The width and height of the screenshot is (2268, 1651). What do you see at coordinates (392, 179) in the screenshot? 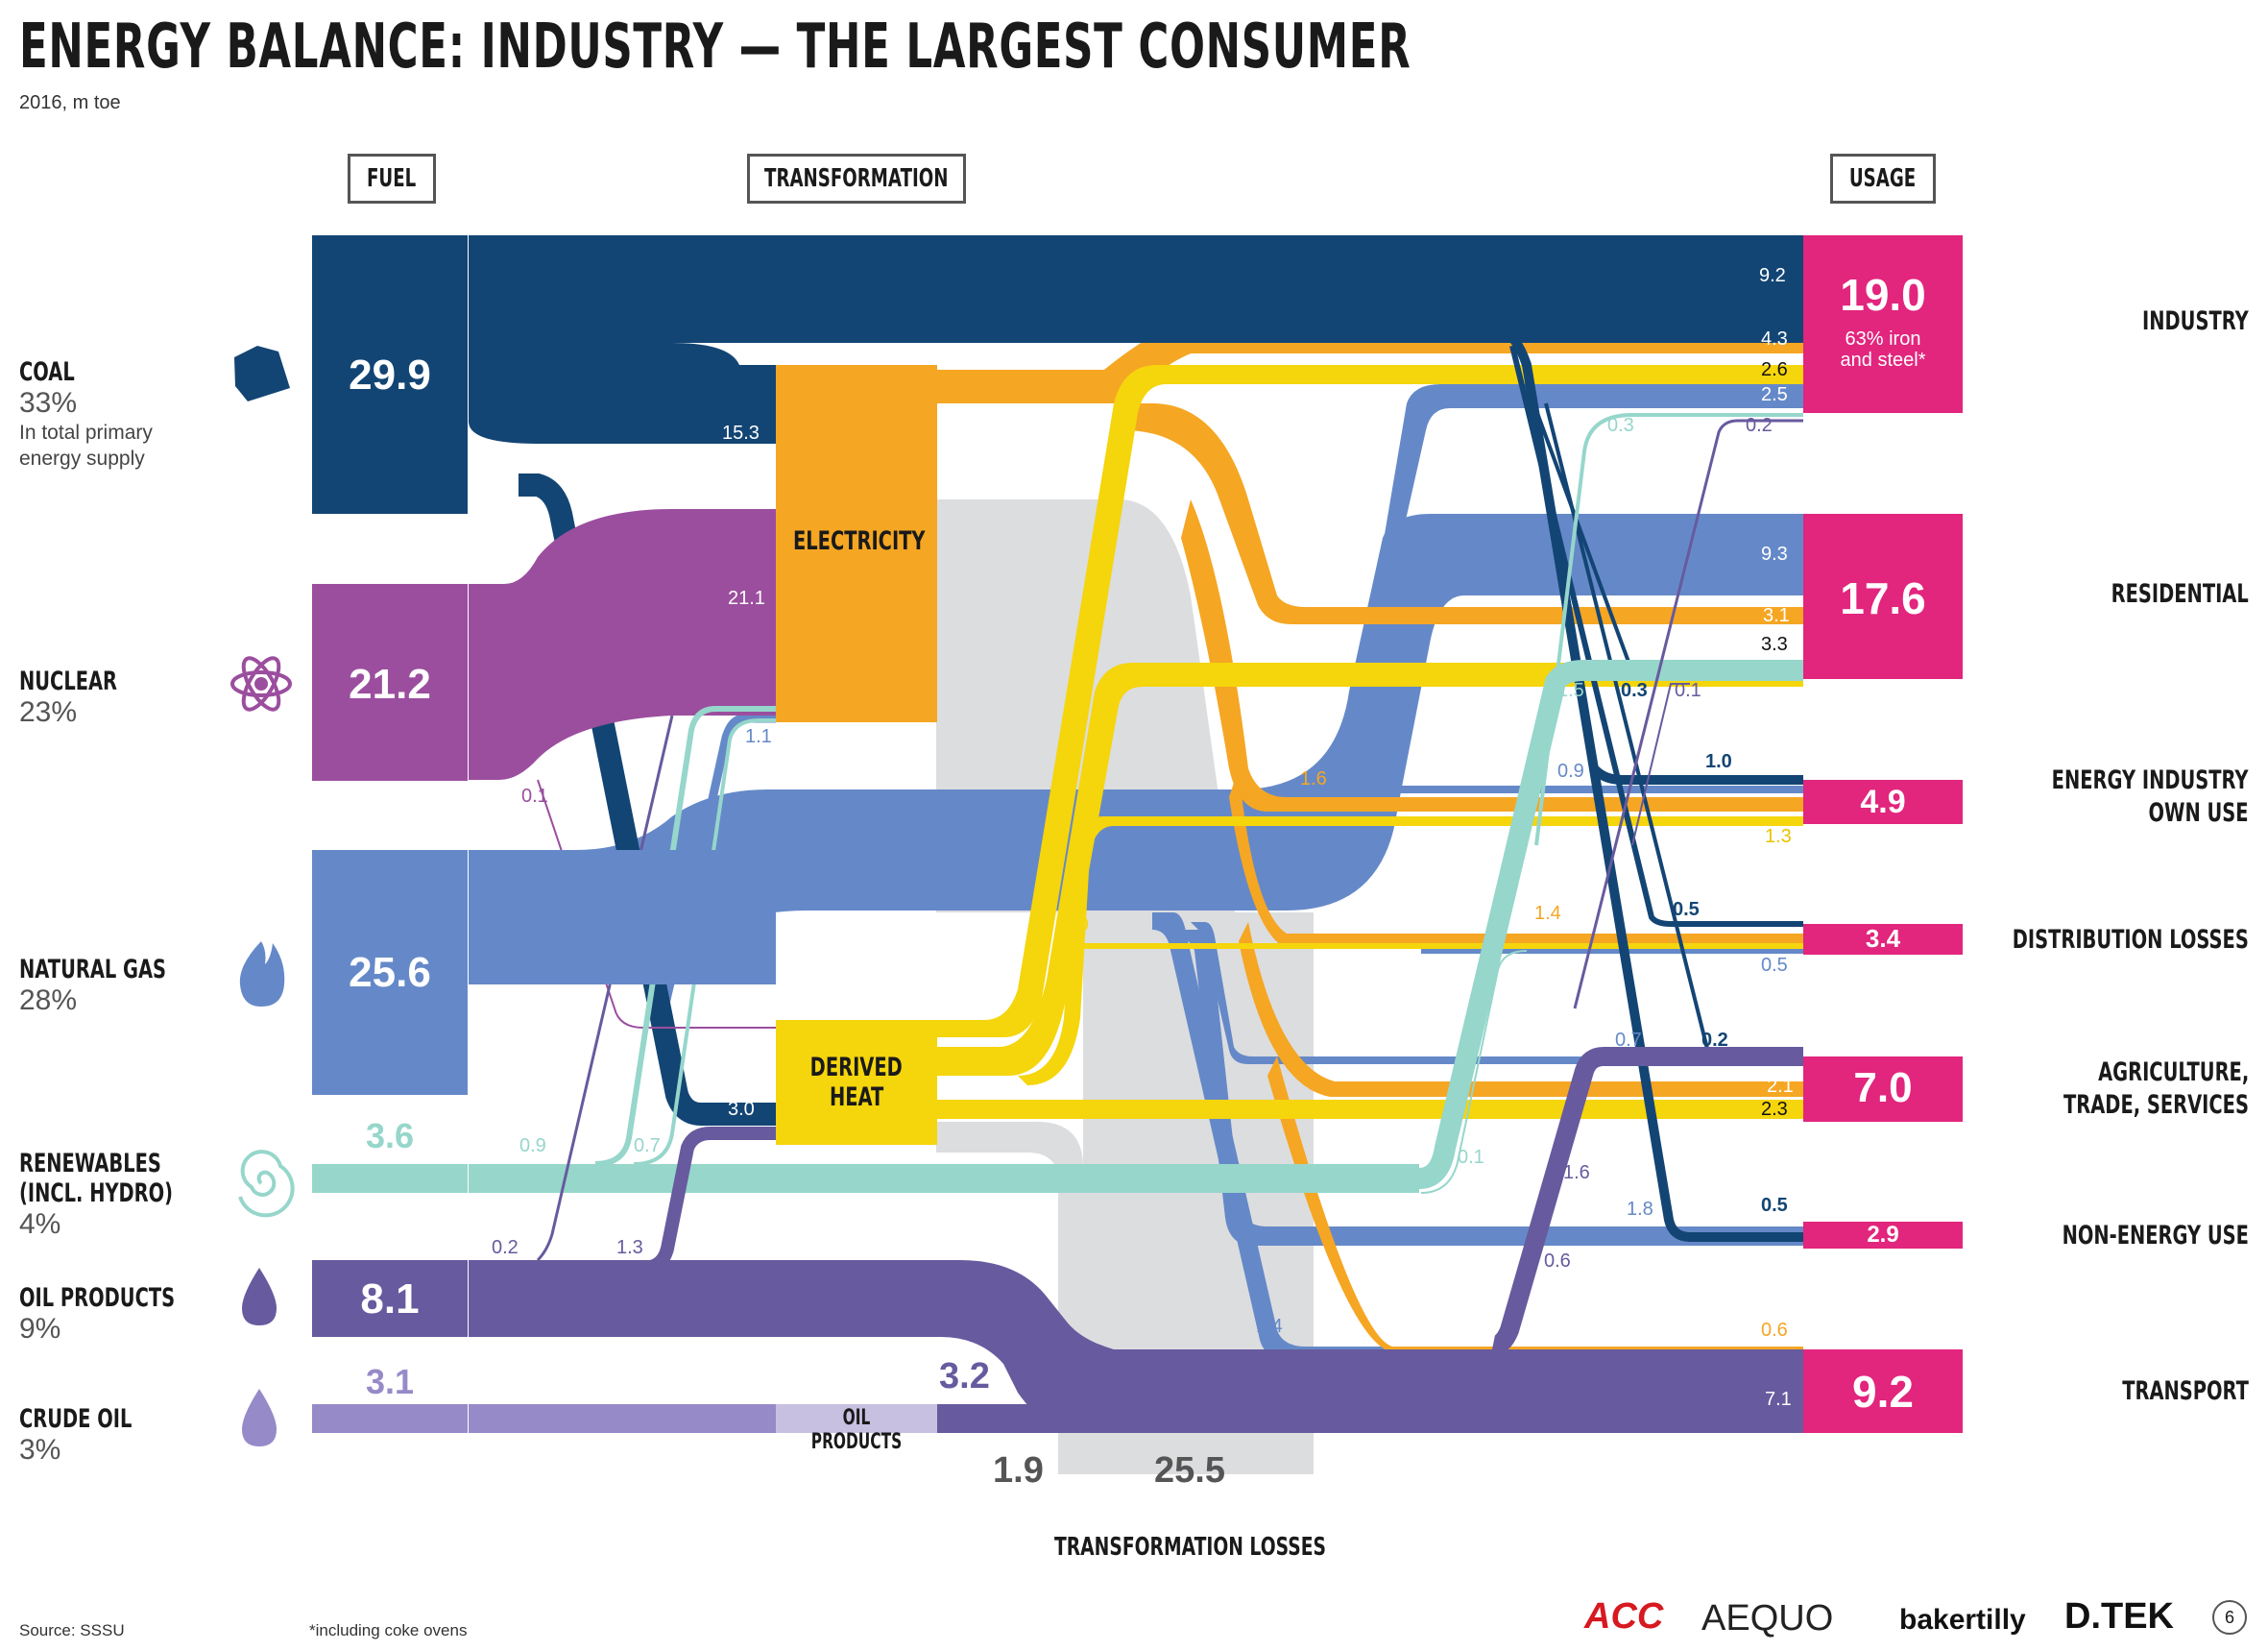
I see `fuel-column-header: FUEL` at bounding box center [392, 179].